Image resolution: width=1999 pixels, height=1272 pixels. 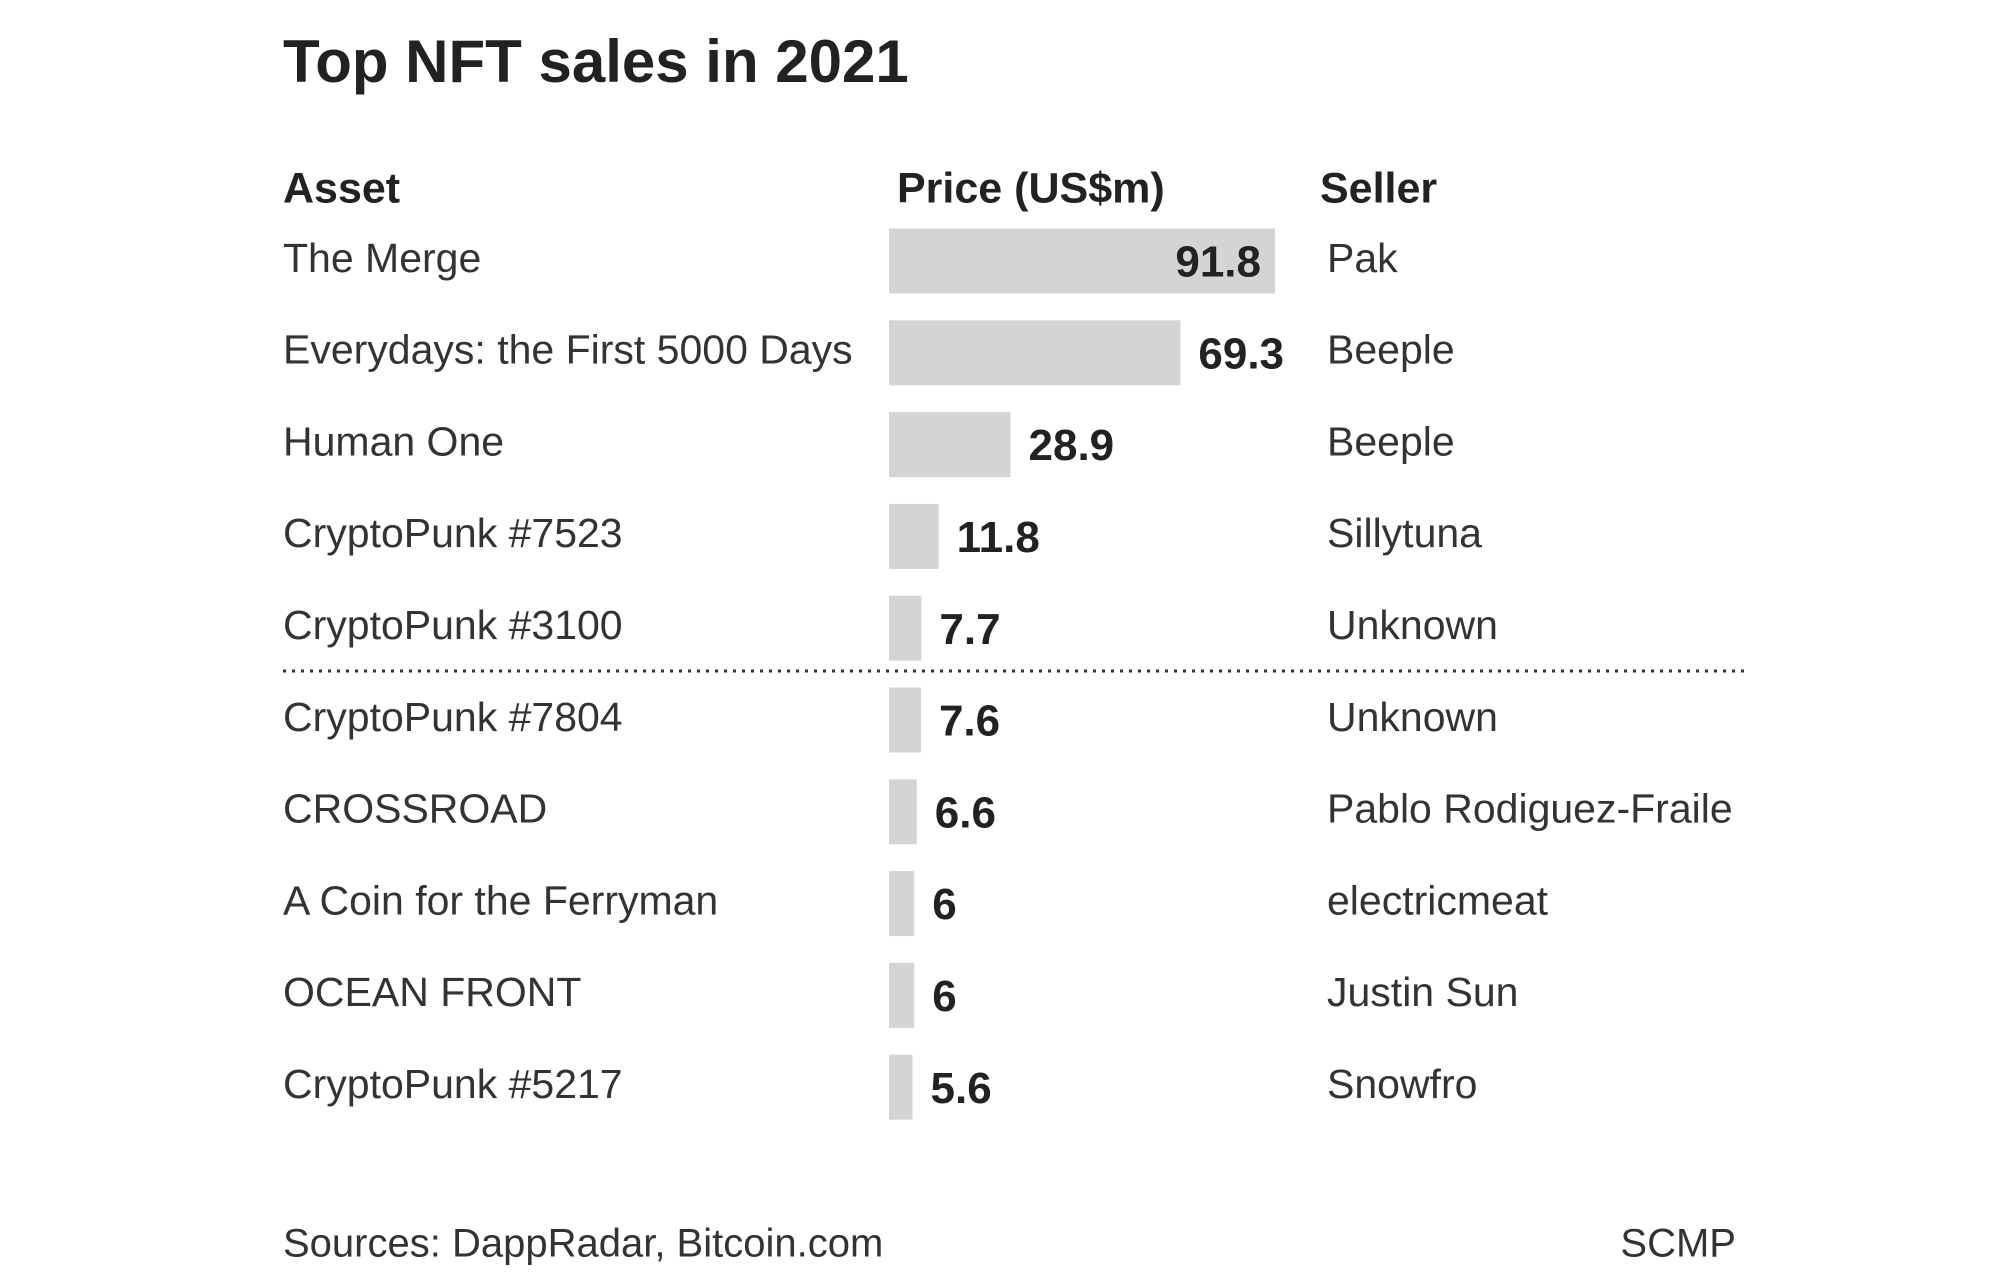 What do you see at coordinates (500, 900) in the screenshot?
I see `asset-label: A Coin for the Ferryman` at bounding box center [500, 900].